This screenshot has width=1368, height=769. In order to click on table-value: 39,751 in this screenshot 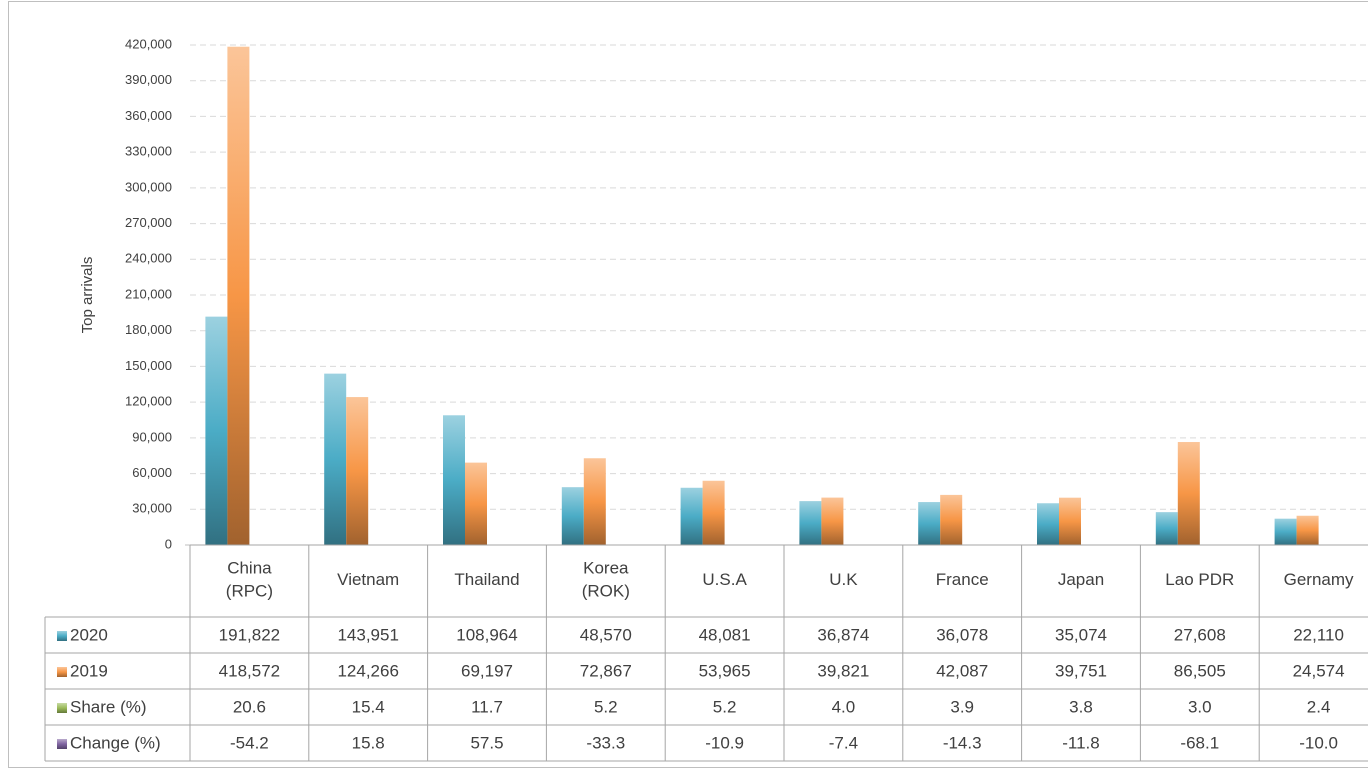, I will do `click(1081, 670)`.